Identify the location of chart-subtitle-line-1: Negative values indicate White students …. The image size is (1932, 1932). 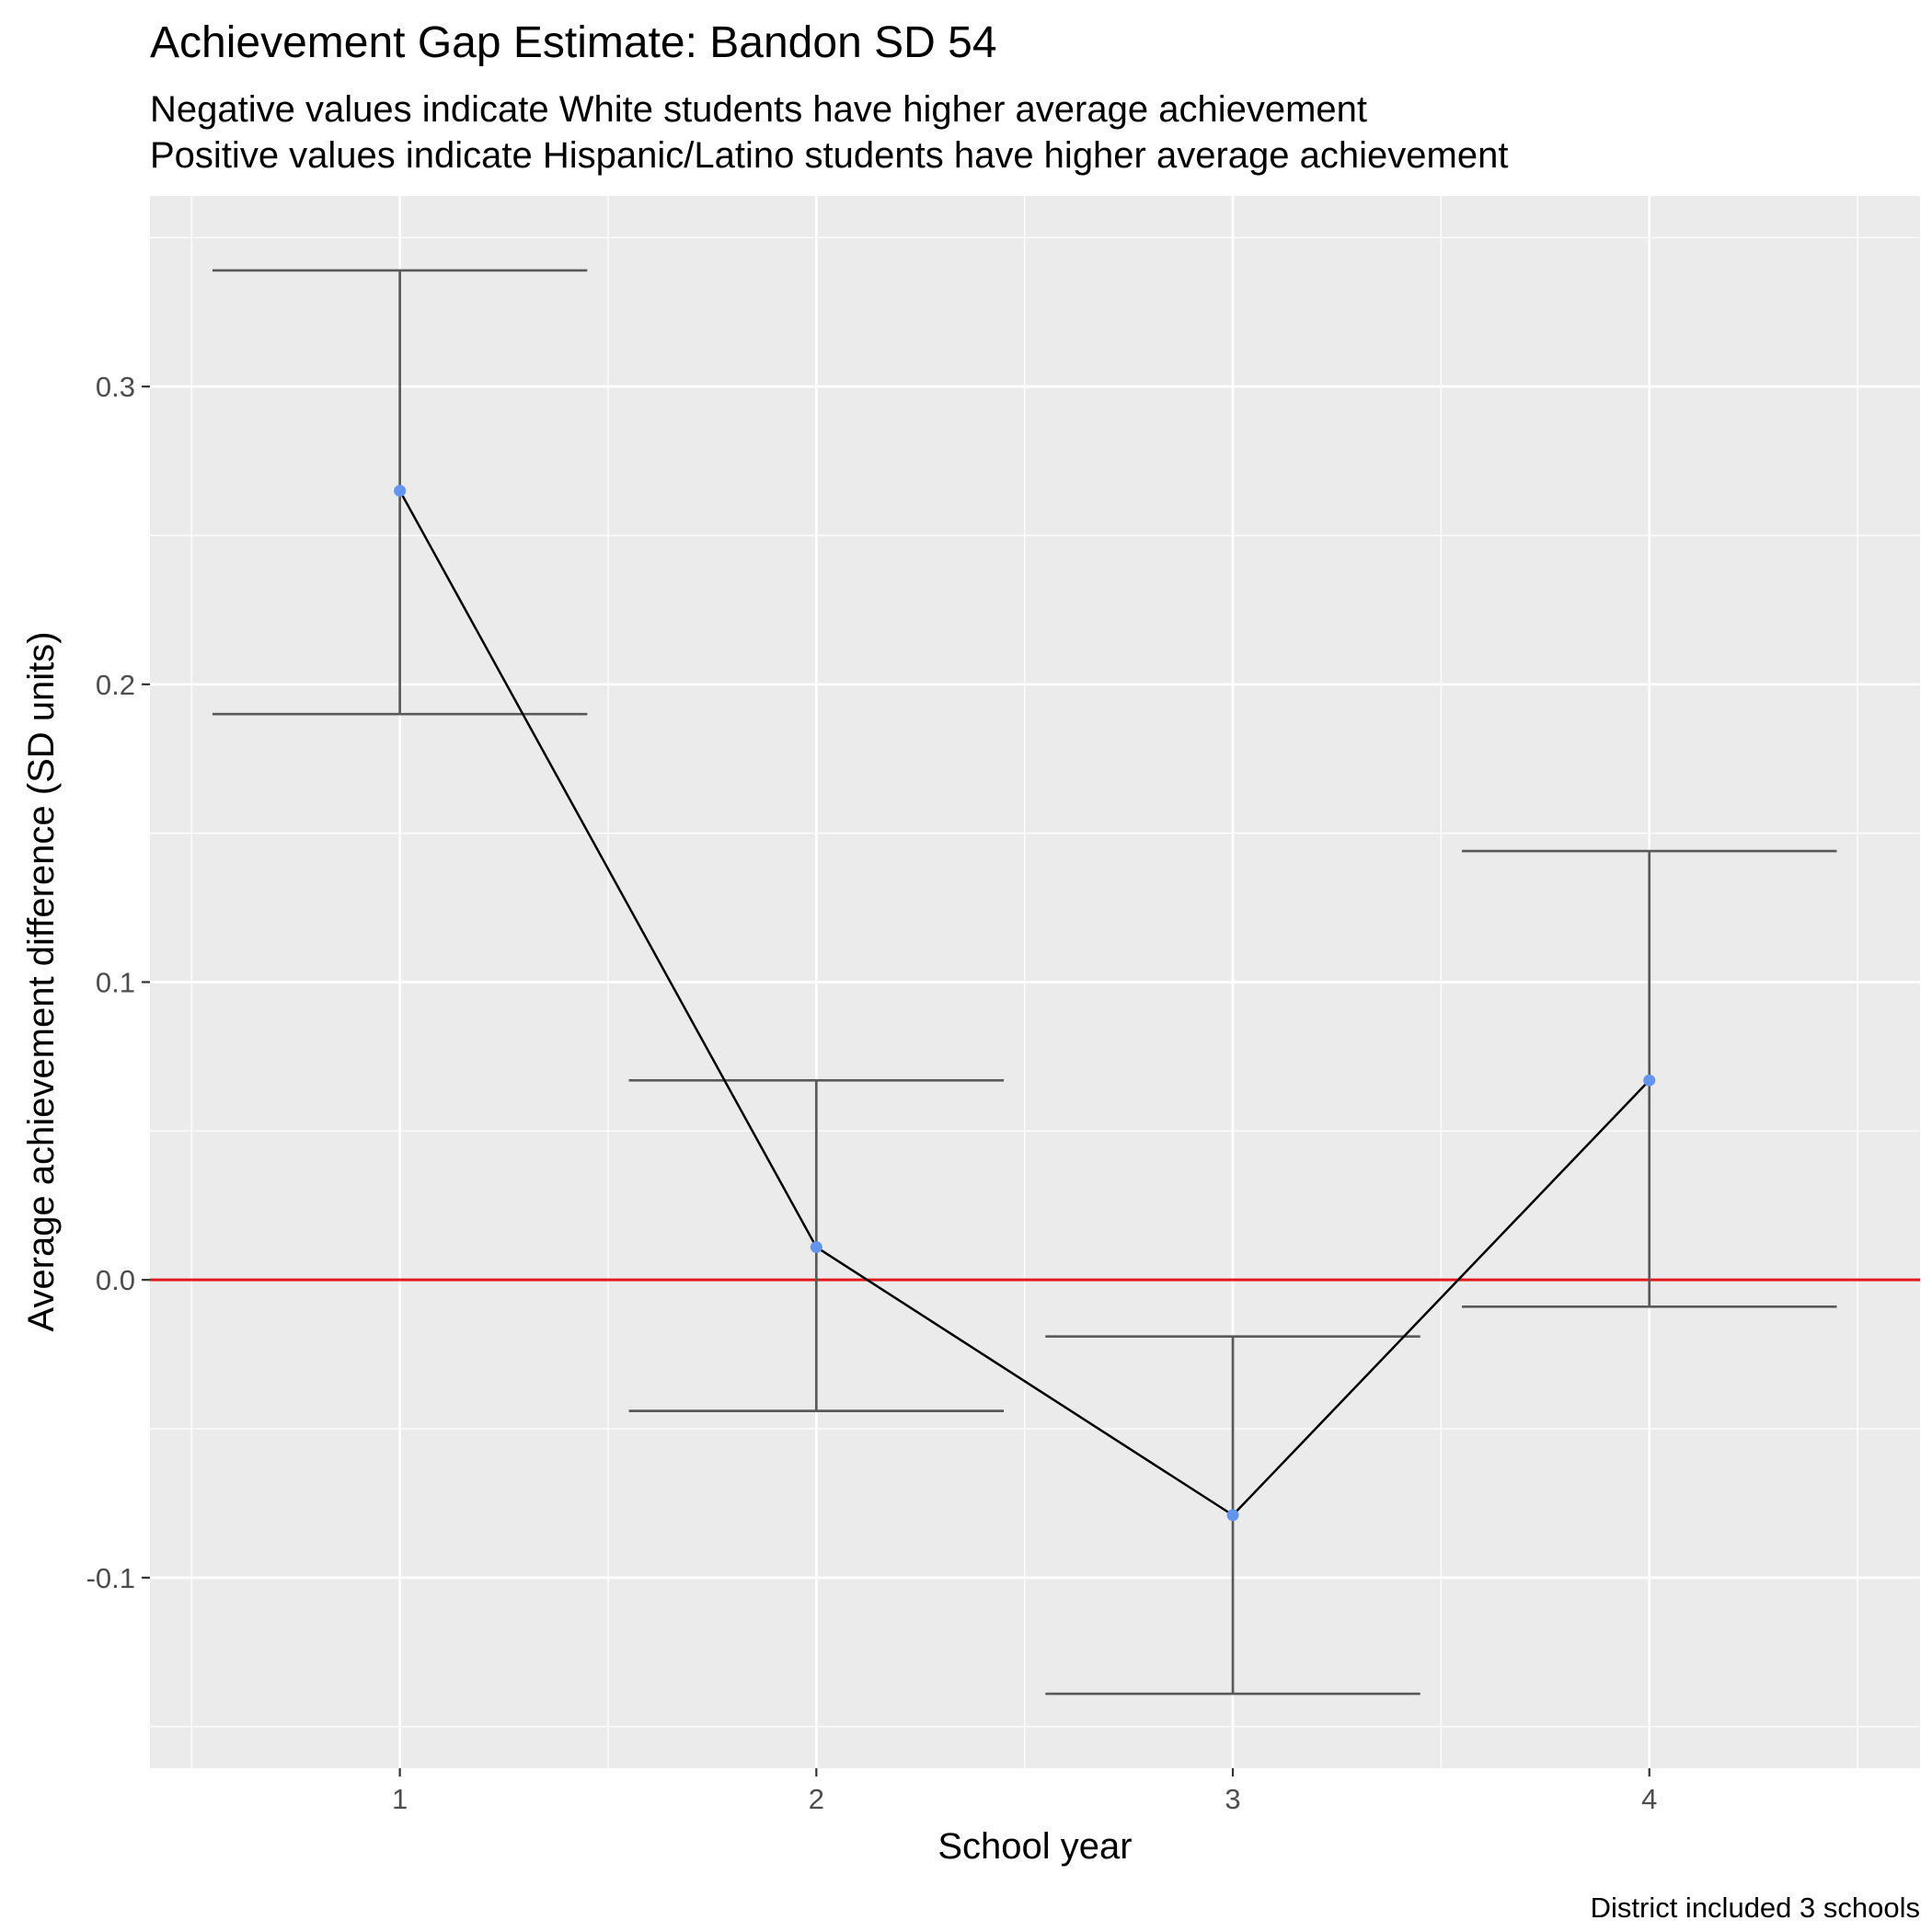
(758, 109).